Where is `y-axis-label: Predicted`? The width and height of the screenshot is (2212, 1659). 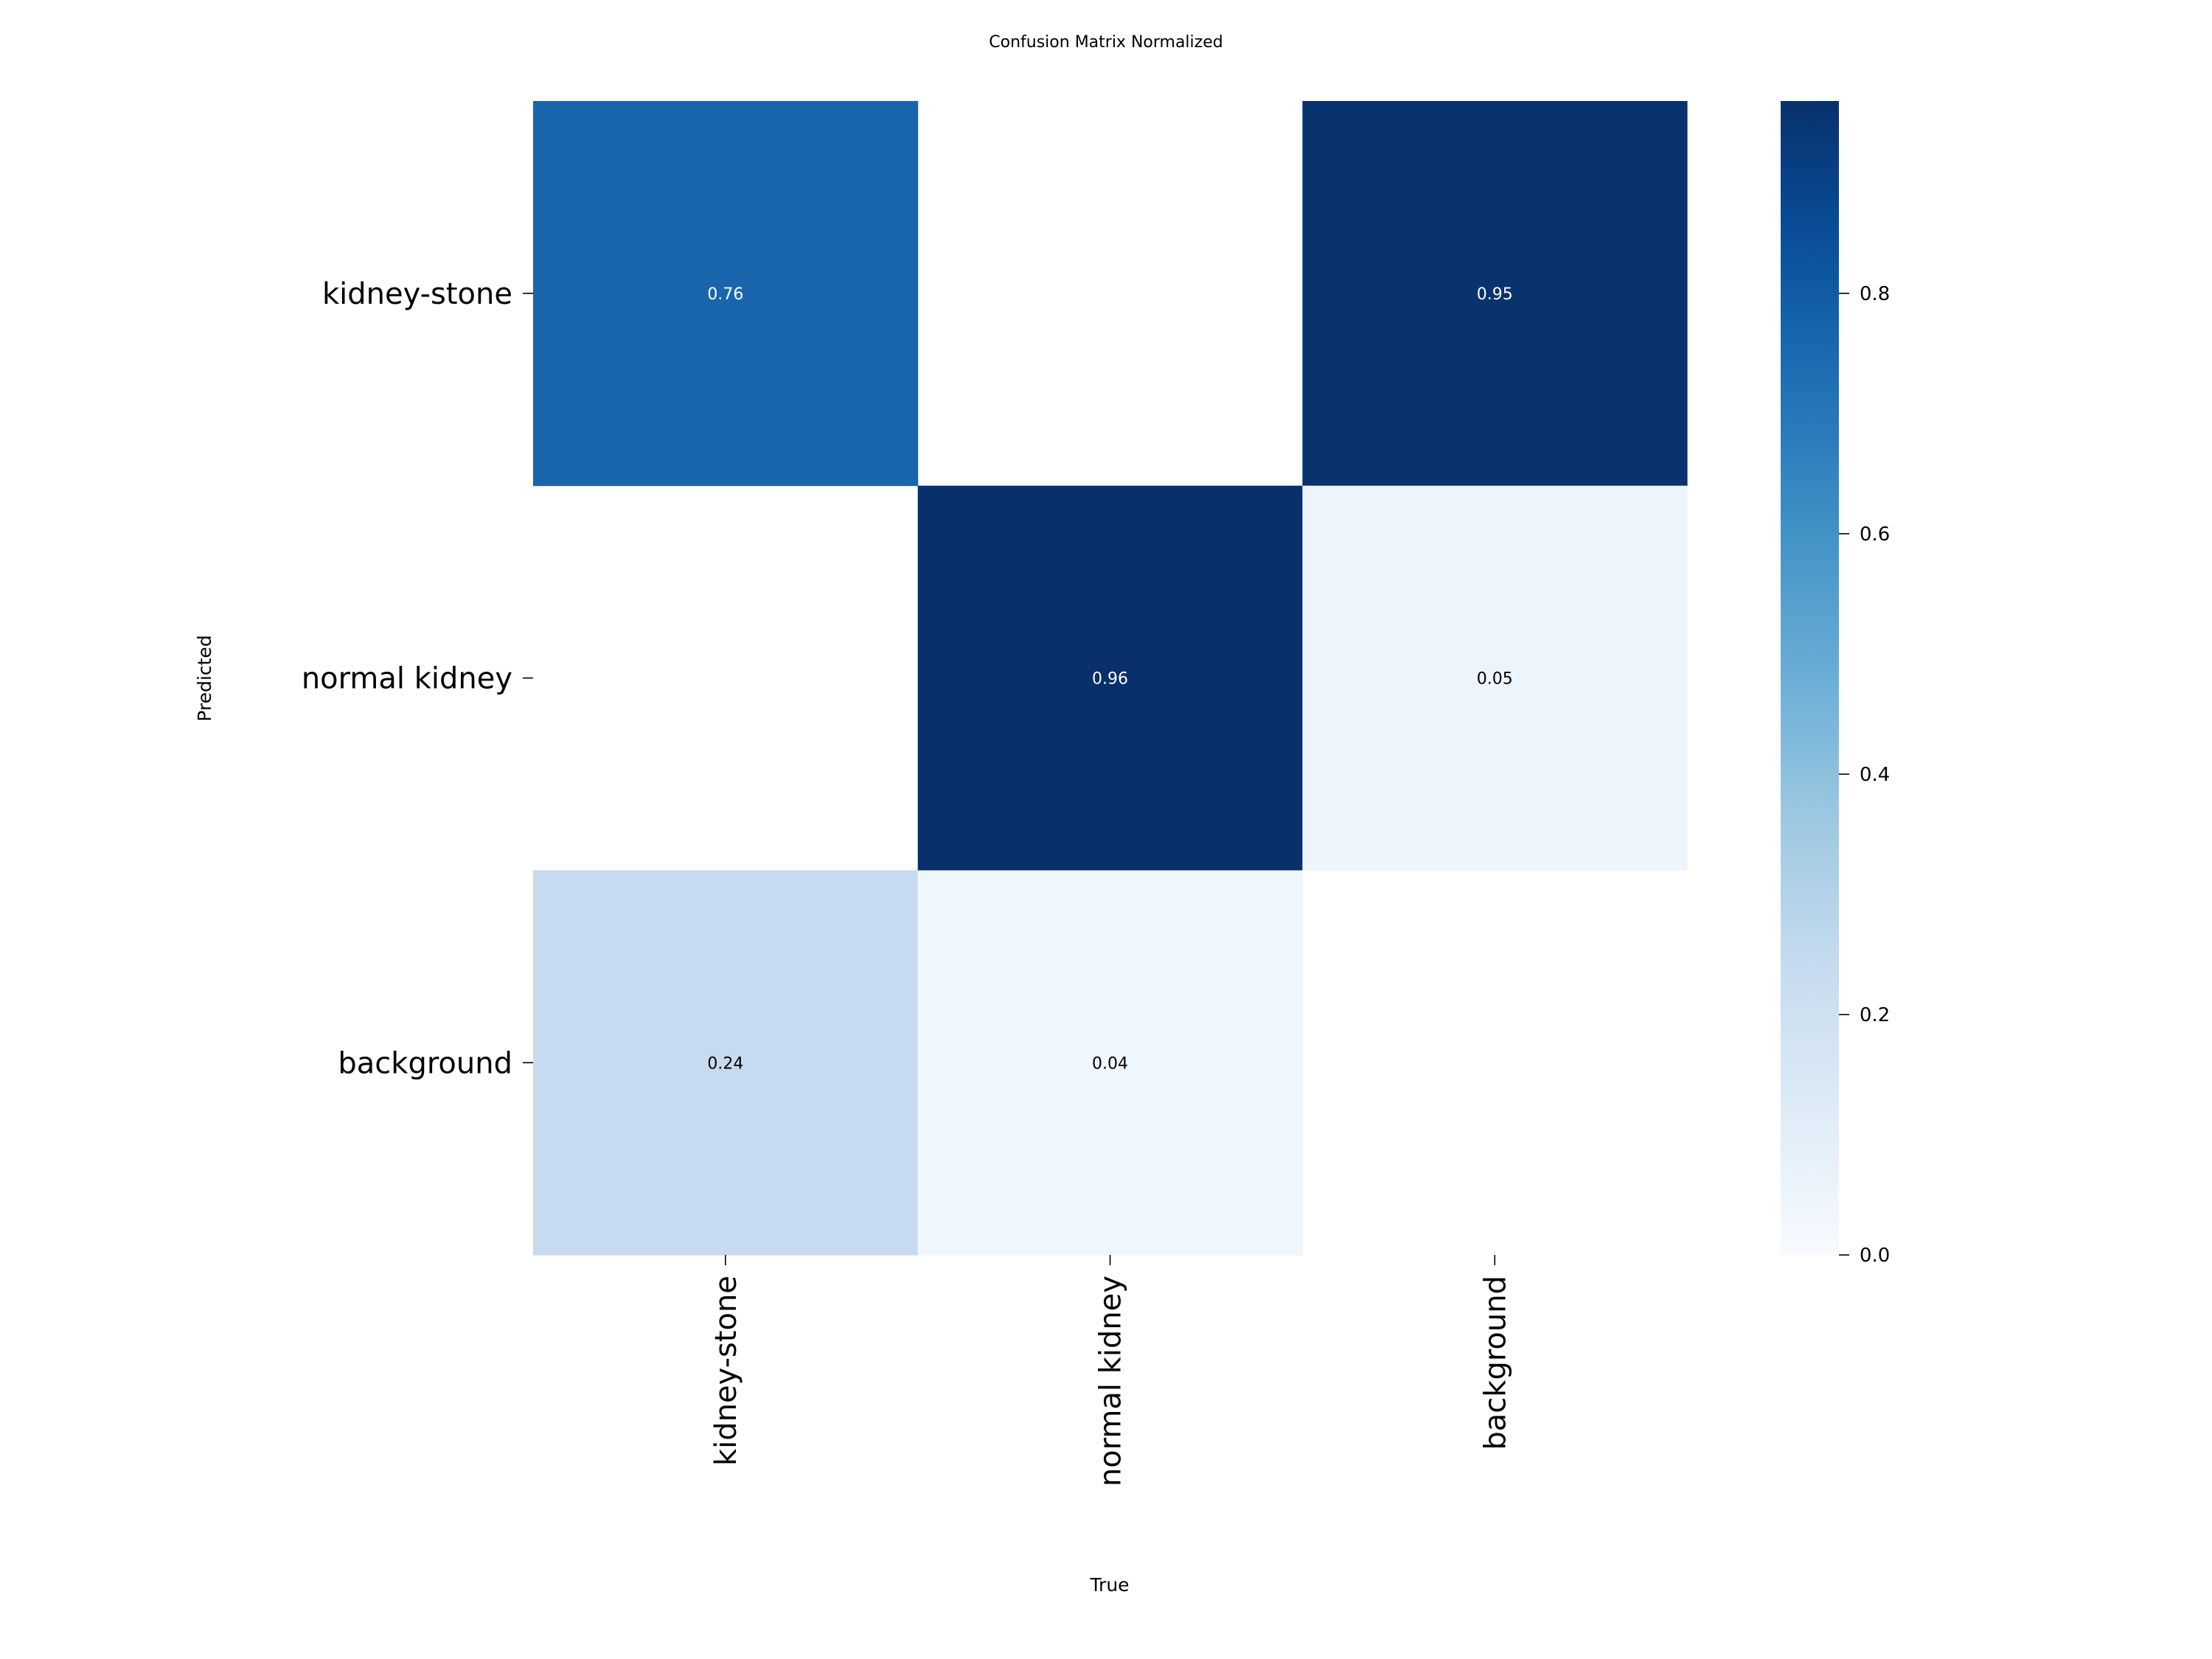
y-axis-label: Predicted is located at coordinates (204, 678).